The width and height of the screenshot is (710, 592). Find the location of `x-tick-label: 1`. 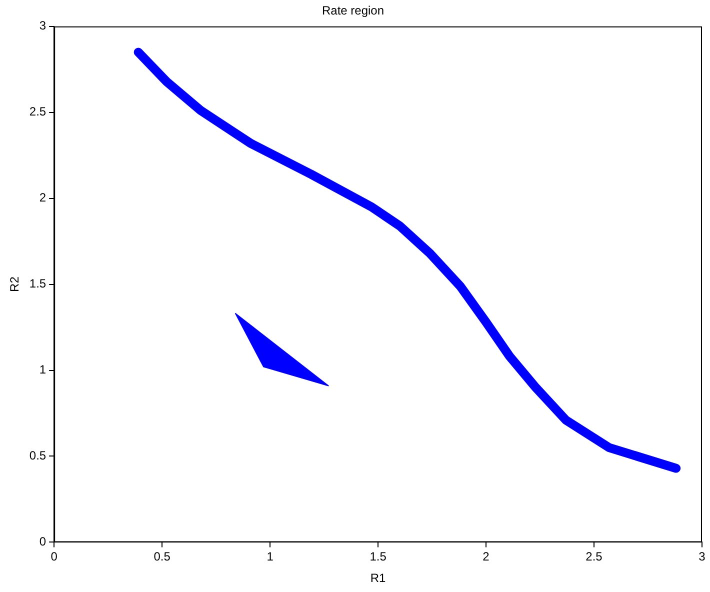

x-tick-label: 1 is located at coordinates (270, 557).